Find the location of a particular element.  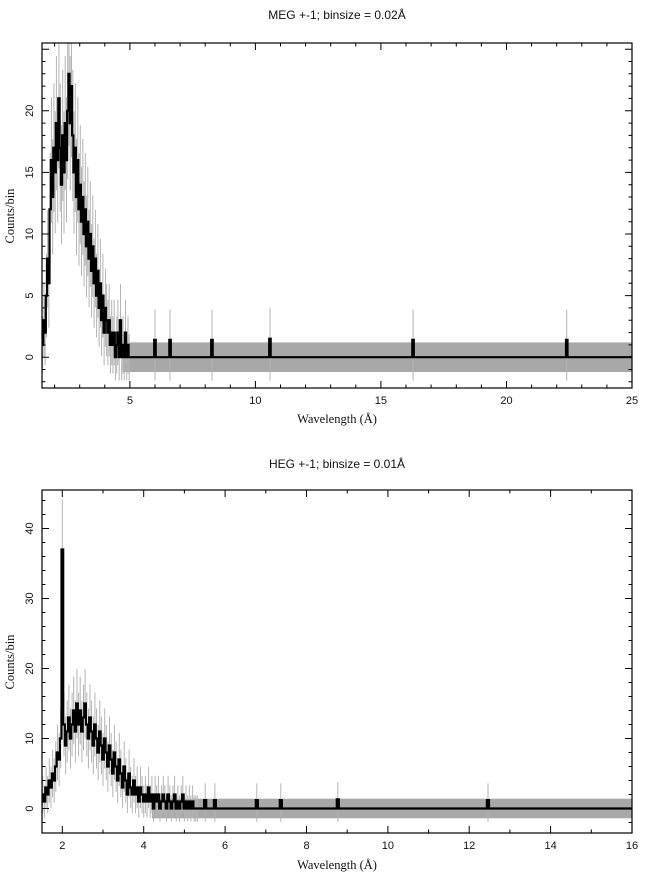

heg-plot-title: HEG +-1; binsize = 0.01Å is located at coordinates (337, 463).